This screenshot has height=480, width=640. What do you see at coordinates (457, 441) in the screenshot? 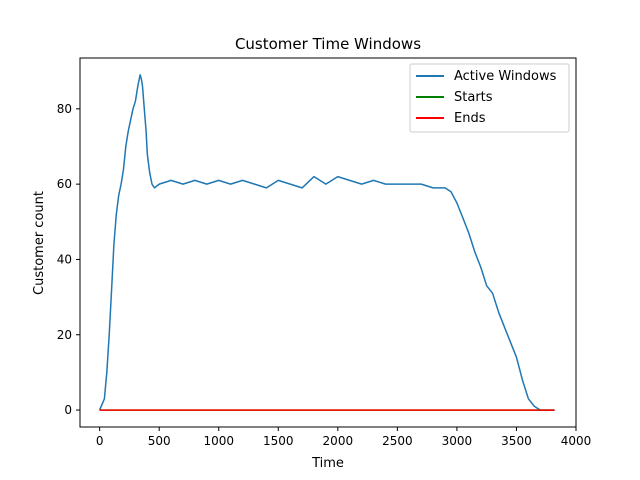
I see `x-tick-label: 3000` at bounding box center [457, 441].